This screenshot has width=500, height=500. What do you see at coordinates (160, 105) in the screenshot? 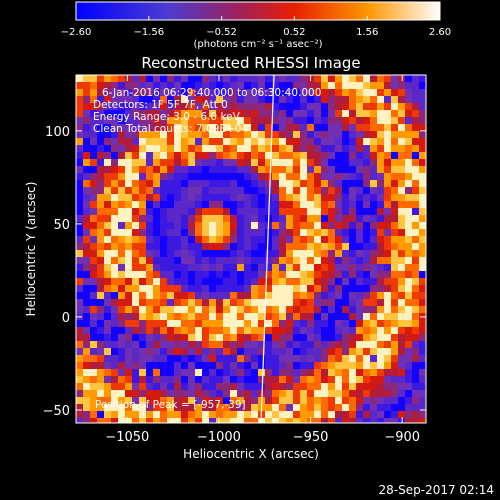
I see `annotation-detectors: Detectors: 1F 5F 7F, Att 0` at bounding box center [160, 105].